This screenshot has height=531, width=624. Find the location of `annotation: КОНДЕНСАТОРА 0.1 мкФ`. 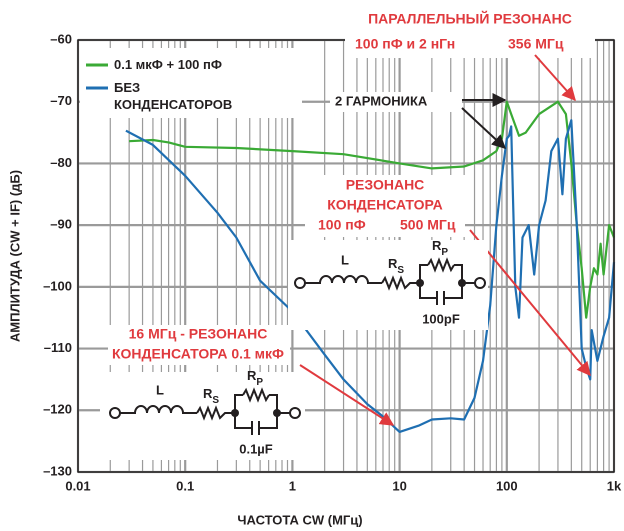

annotation: КОНДЕНСАТОРА 0.1 мкФ is located at coordinates (198, 354).